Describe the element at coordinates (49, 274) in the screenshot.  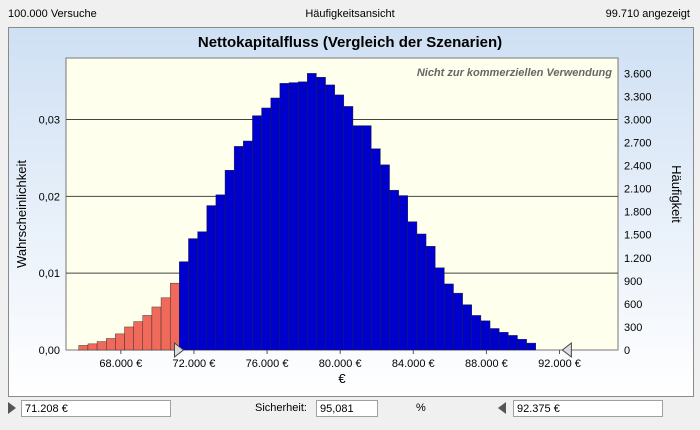
I see `y-left-tick-label: 0,01` at that location.